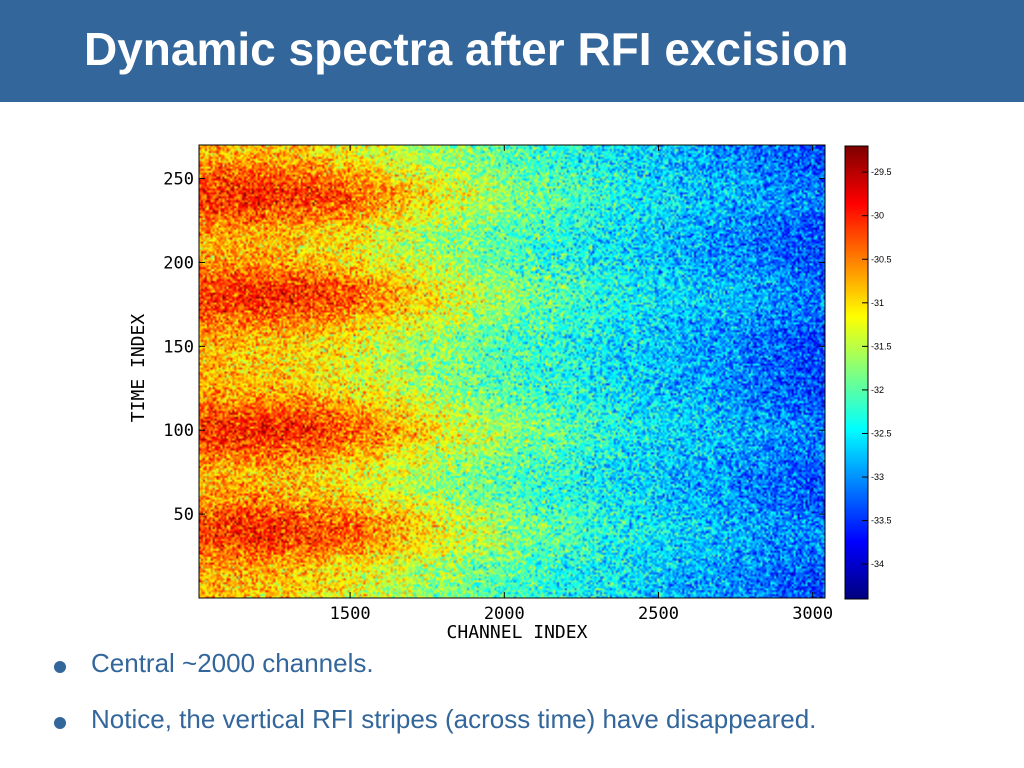 The image size is (1024, 768). What do you see at coordinates (178, 347) in the screenshot?
I see `y-tick-label: 150` at bounding box center [178, 347].